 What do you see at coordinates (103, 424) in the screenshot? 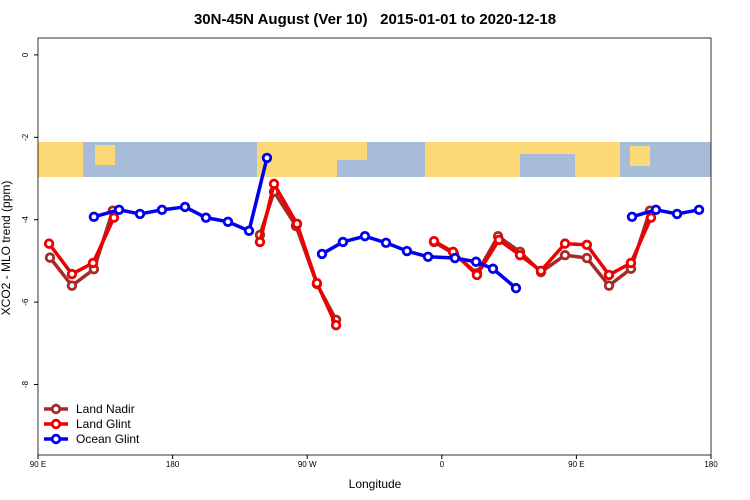
I see `legend-label: Land Glint` at bounding box center [103, 424].